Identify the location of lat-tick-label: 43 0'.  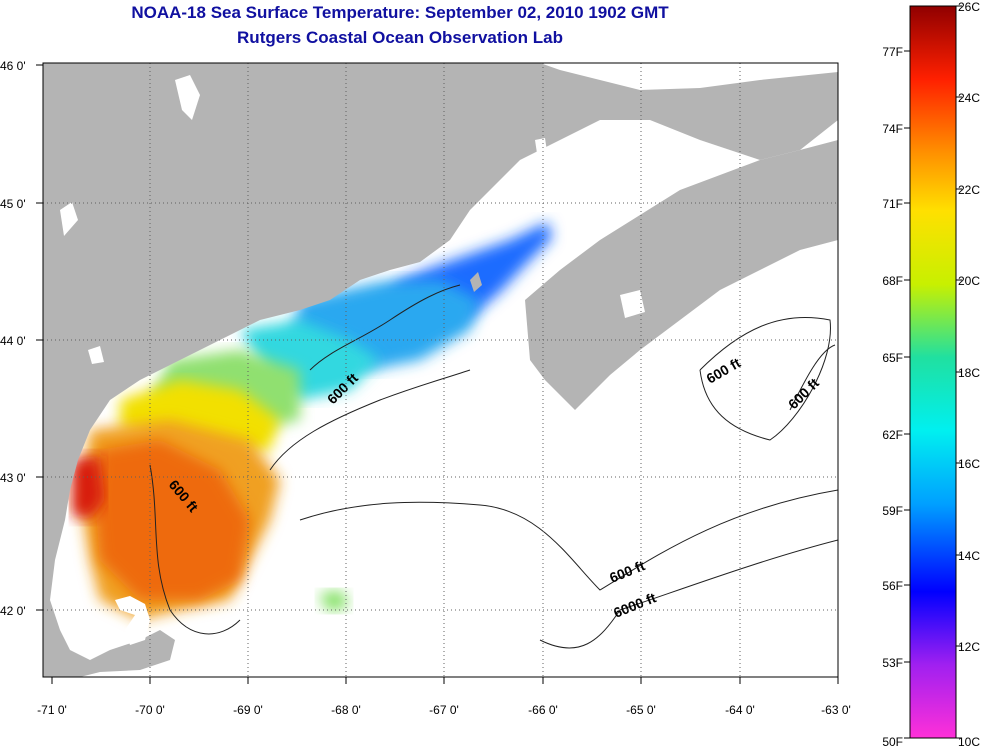
(13, 478).